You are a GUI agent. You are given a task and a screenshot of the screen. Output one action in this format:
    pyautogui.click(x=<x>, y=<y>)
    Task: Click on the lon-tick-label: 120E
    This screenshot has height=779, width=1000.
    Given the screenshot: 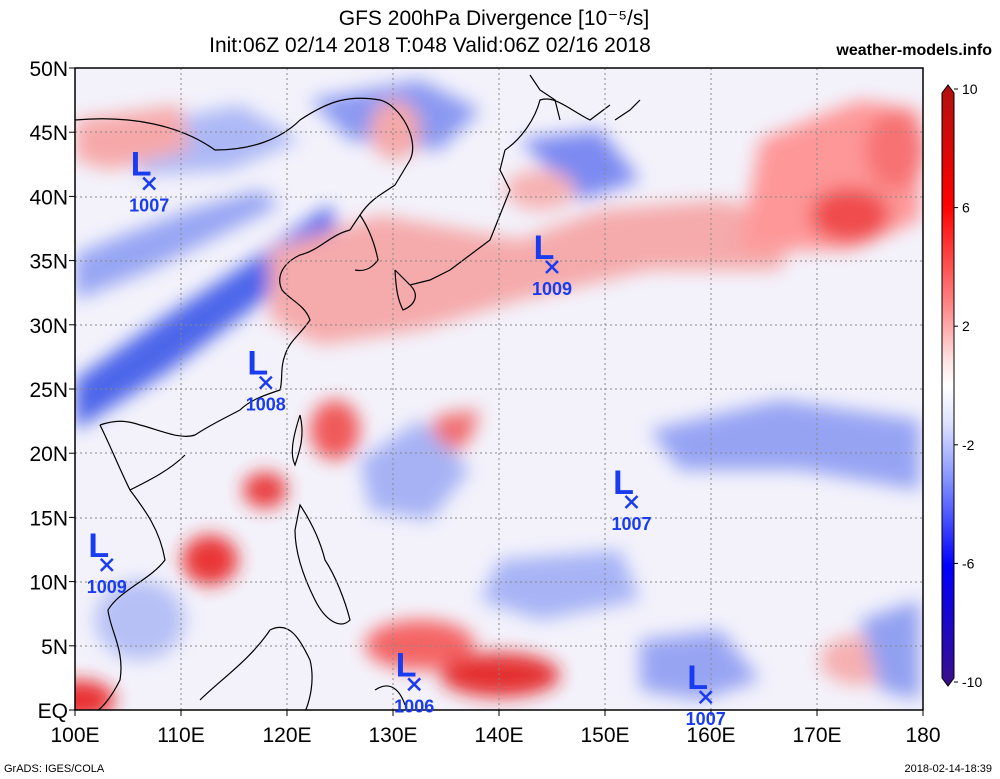 What is the action you would take?
    pyautogui.click(x=286, y=735)
    